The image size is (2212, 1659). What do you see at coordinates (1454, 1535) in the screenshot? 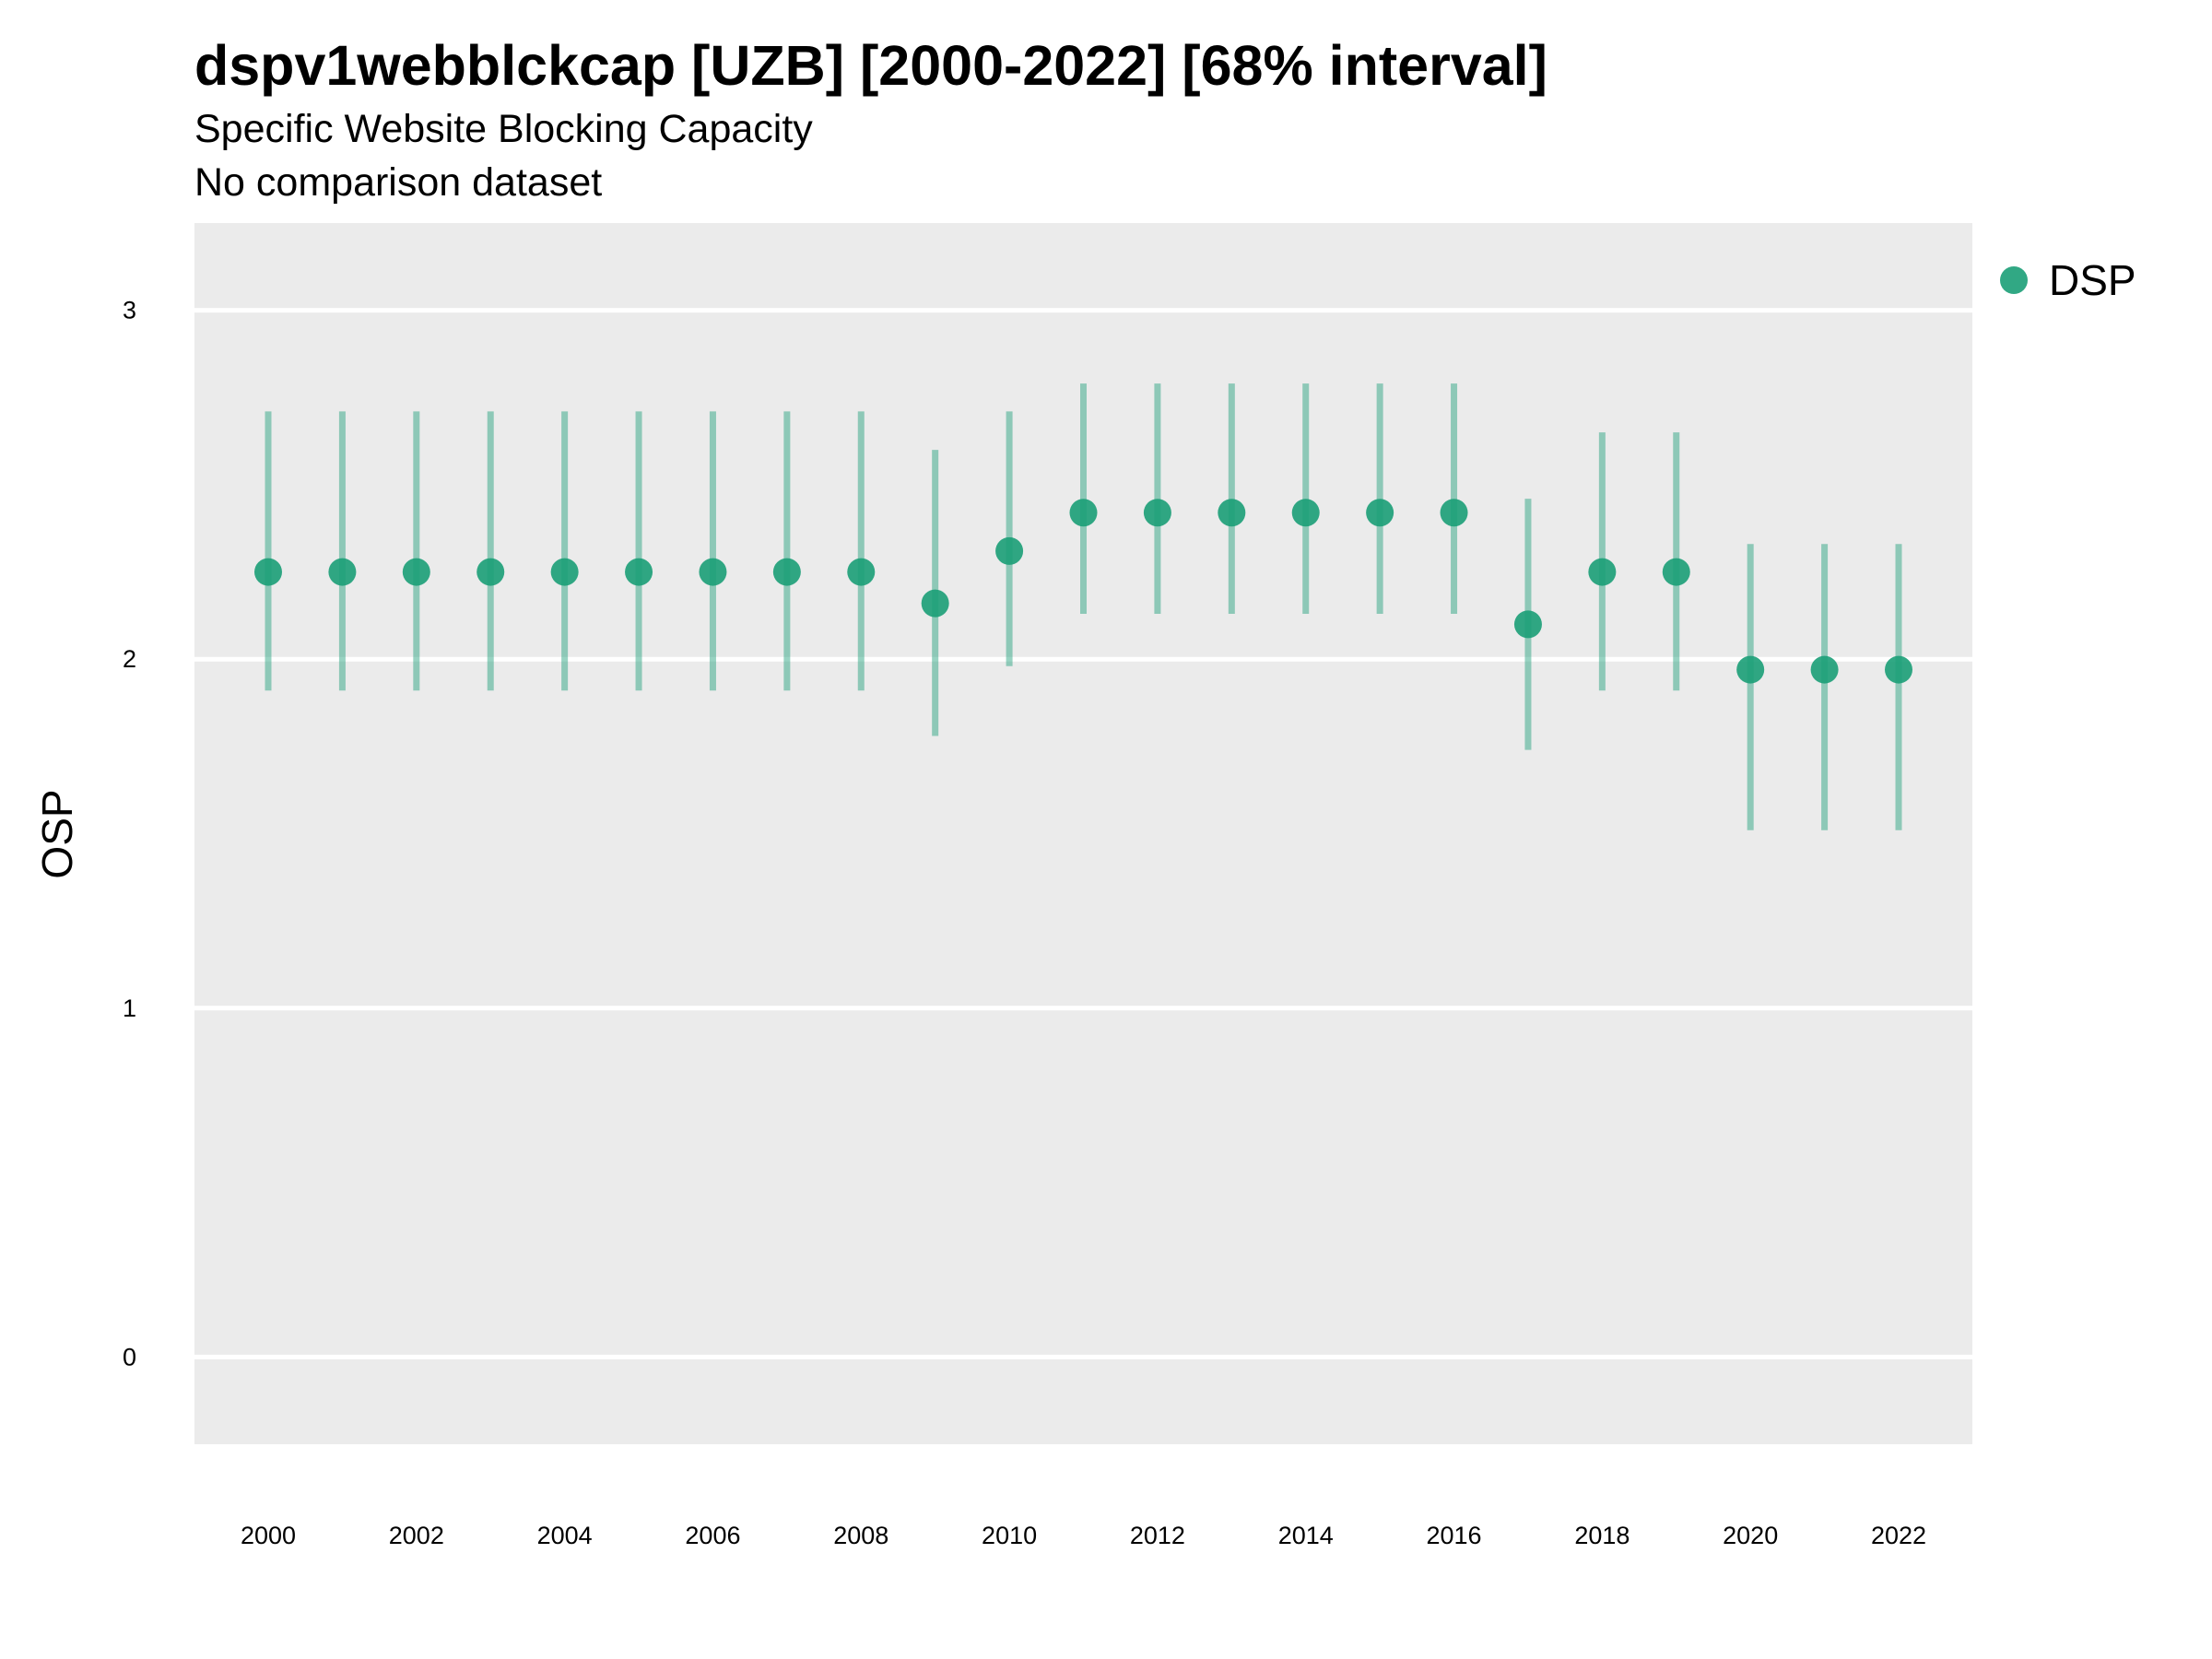
I see `x-tick-label: 2016` at bounding box center [1454, 1535].